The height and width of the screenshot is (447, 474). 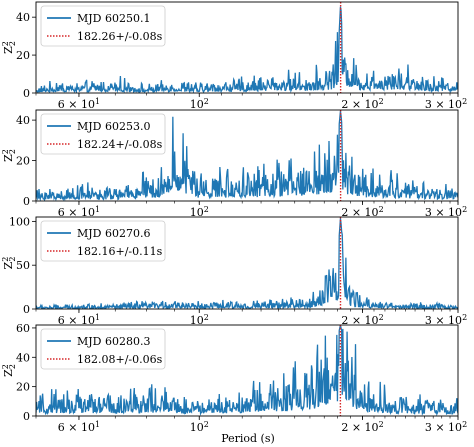 I want to click on legend-marker-label: 182.24+/-0.08s, so click(x=120, y=144).